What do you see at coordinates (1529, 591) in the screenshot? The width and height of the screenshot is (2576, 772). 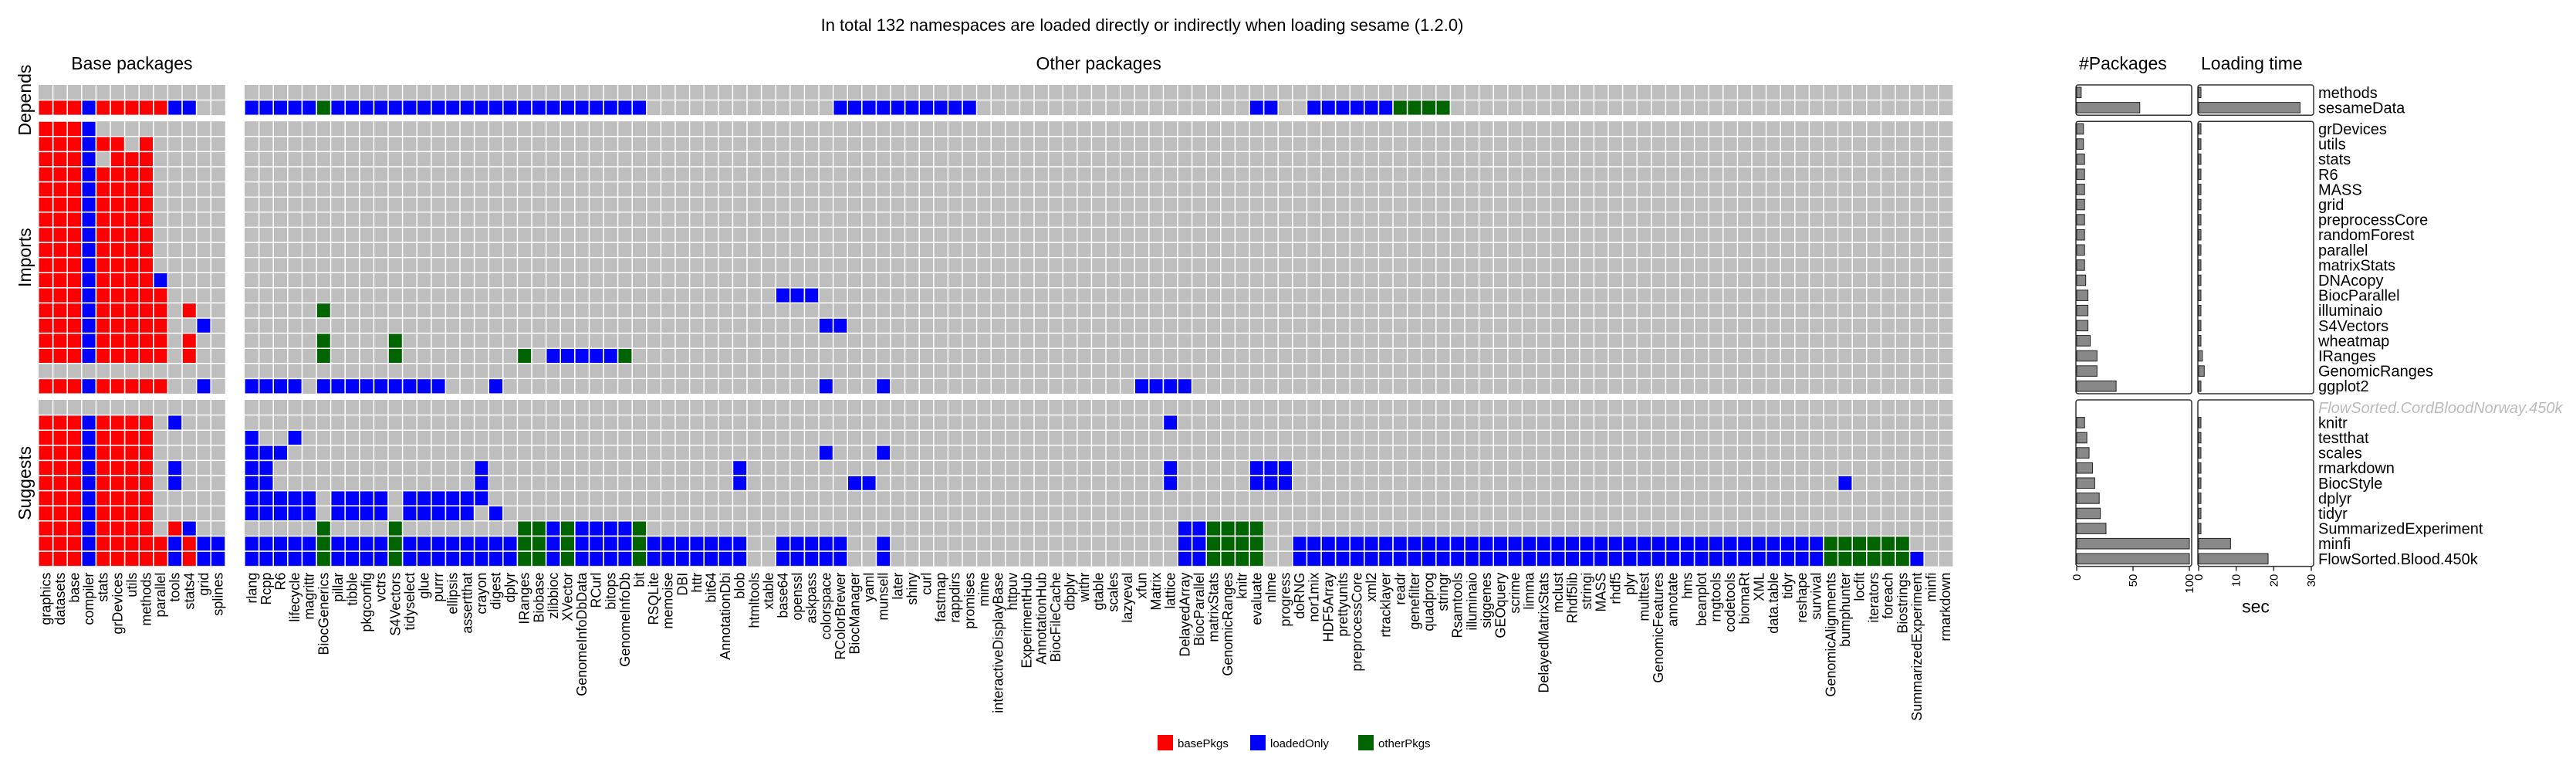 I see `column-label-limma: limma` at bounding box center [1529, 591].